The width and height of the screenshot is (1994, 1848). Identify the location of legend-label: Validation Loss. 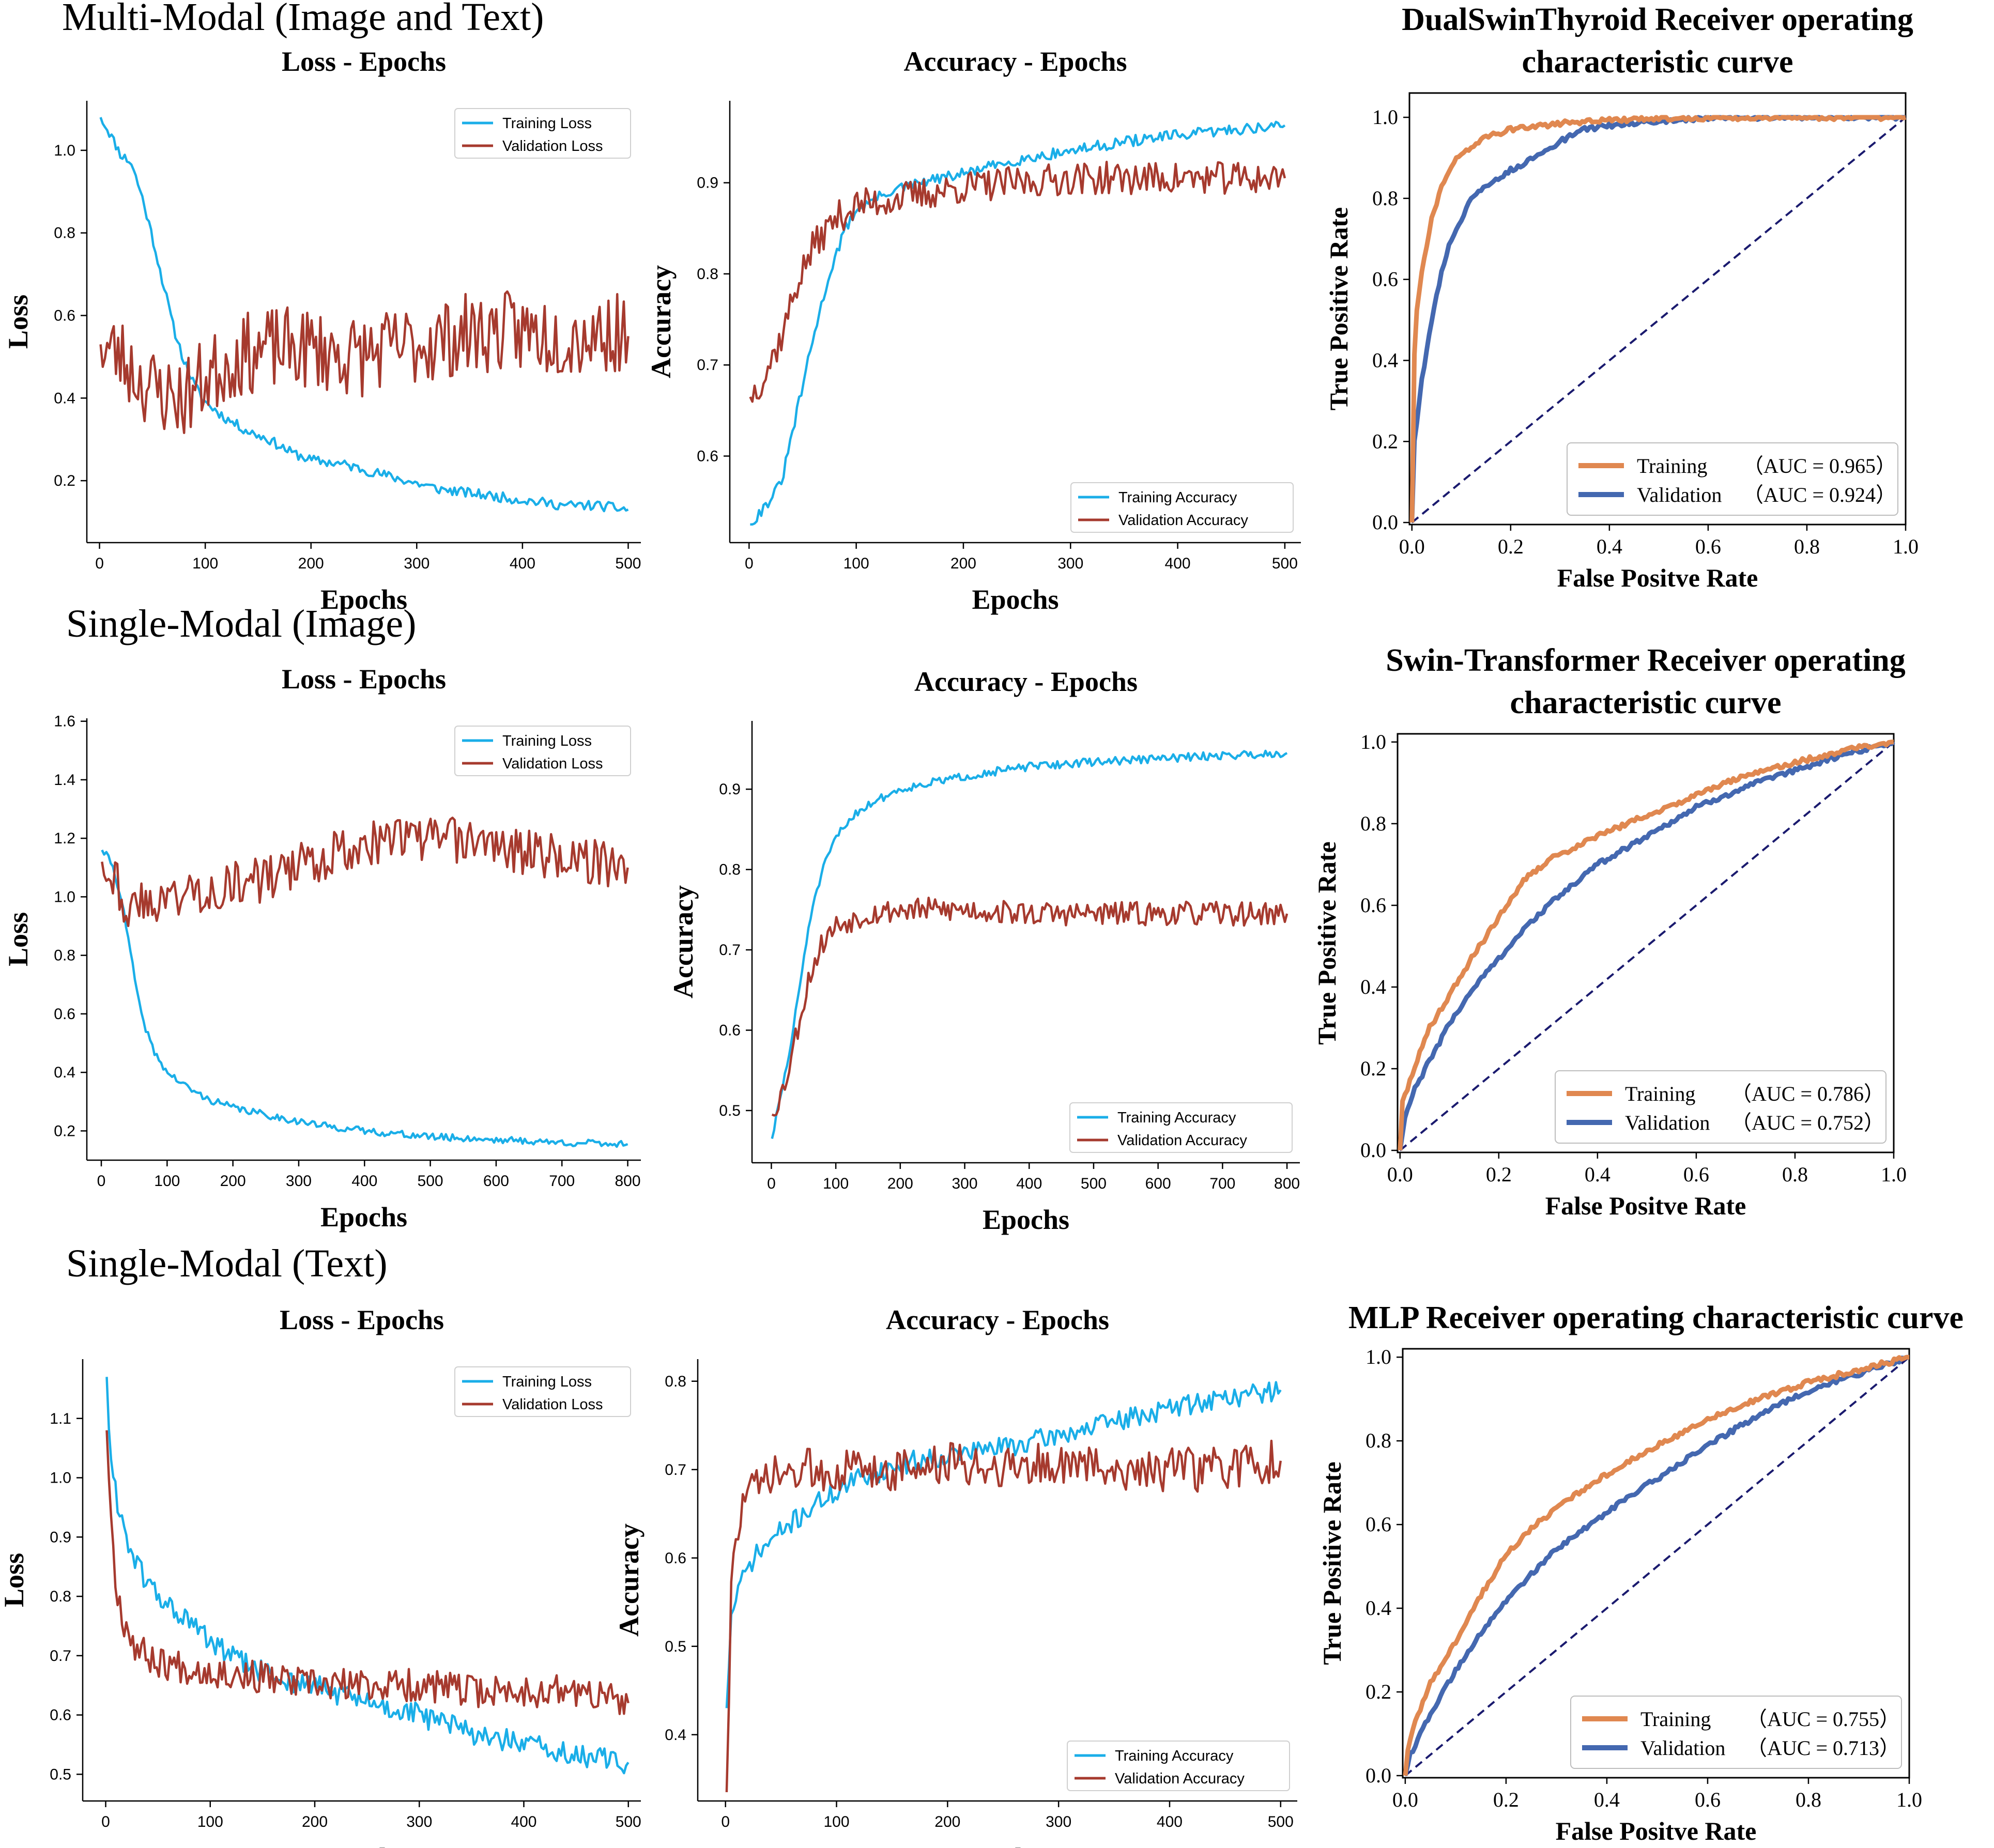
(553, 1405).